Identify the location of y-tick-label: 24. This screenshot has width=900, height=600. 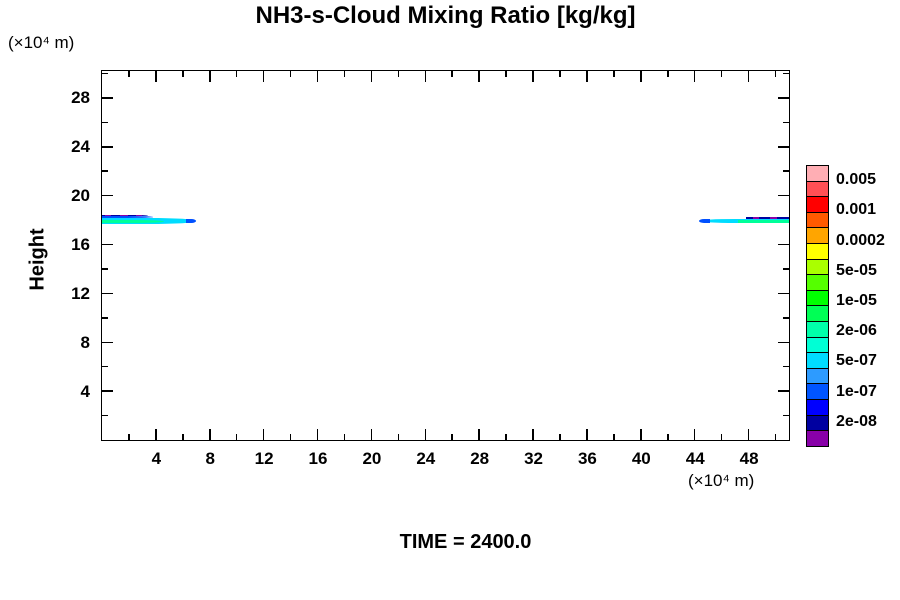
(80, 147).